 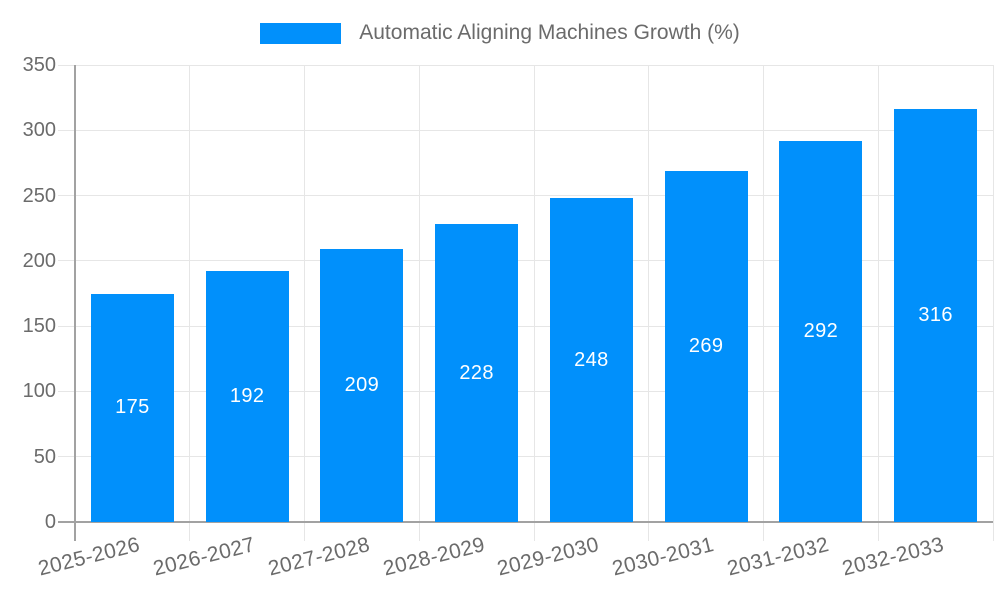 I want to click on legend-swatch, so click(x=301, y=33).